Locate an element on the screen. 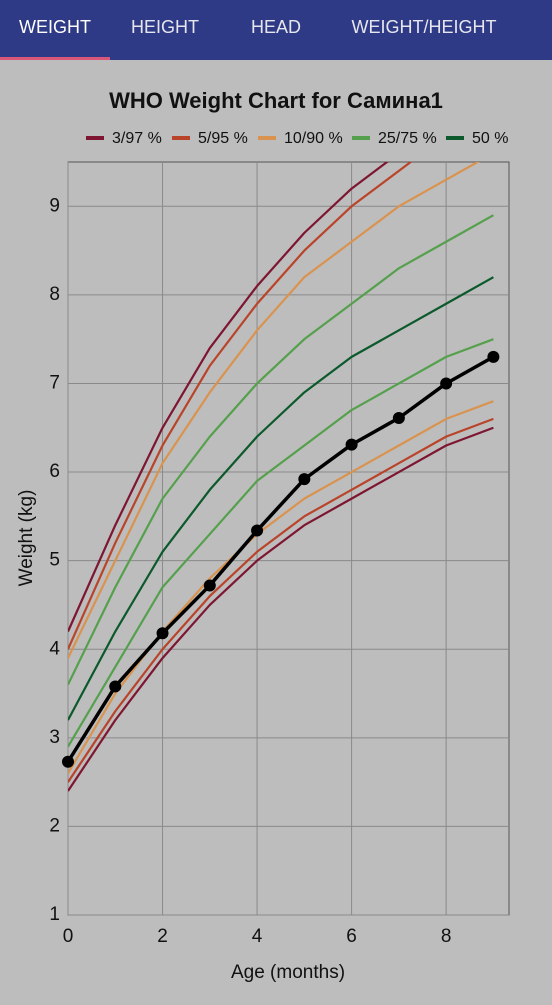  y-tick-label: 1 is located at coordinates (54, 914).